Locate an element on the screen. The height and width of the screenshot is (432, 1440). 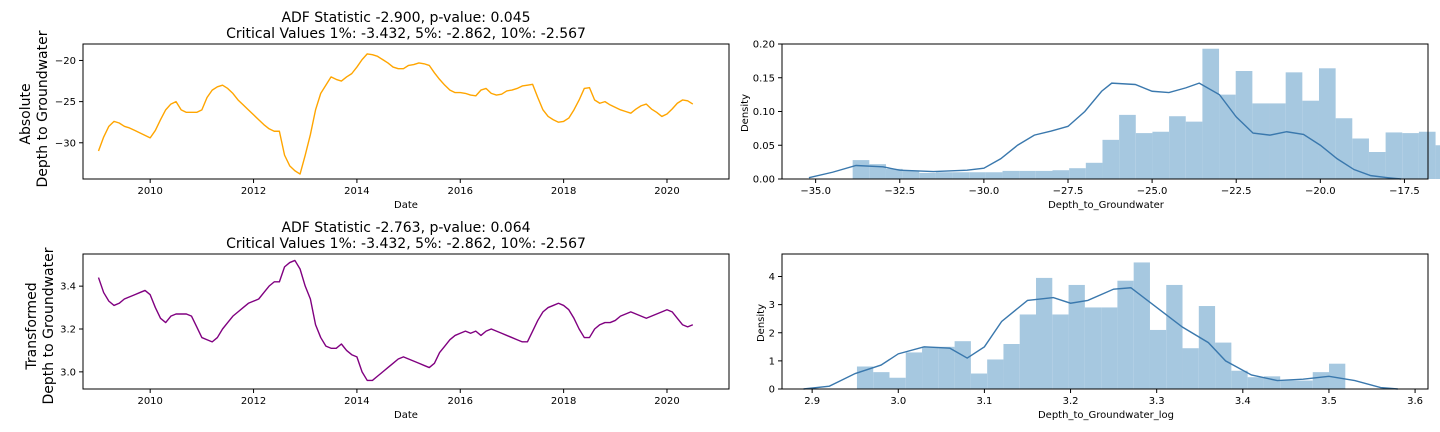
absolute-hist-kde-curve is located at coordinates (1105, 131).